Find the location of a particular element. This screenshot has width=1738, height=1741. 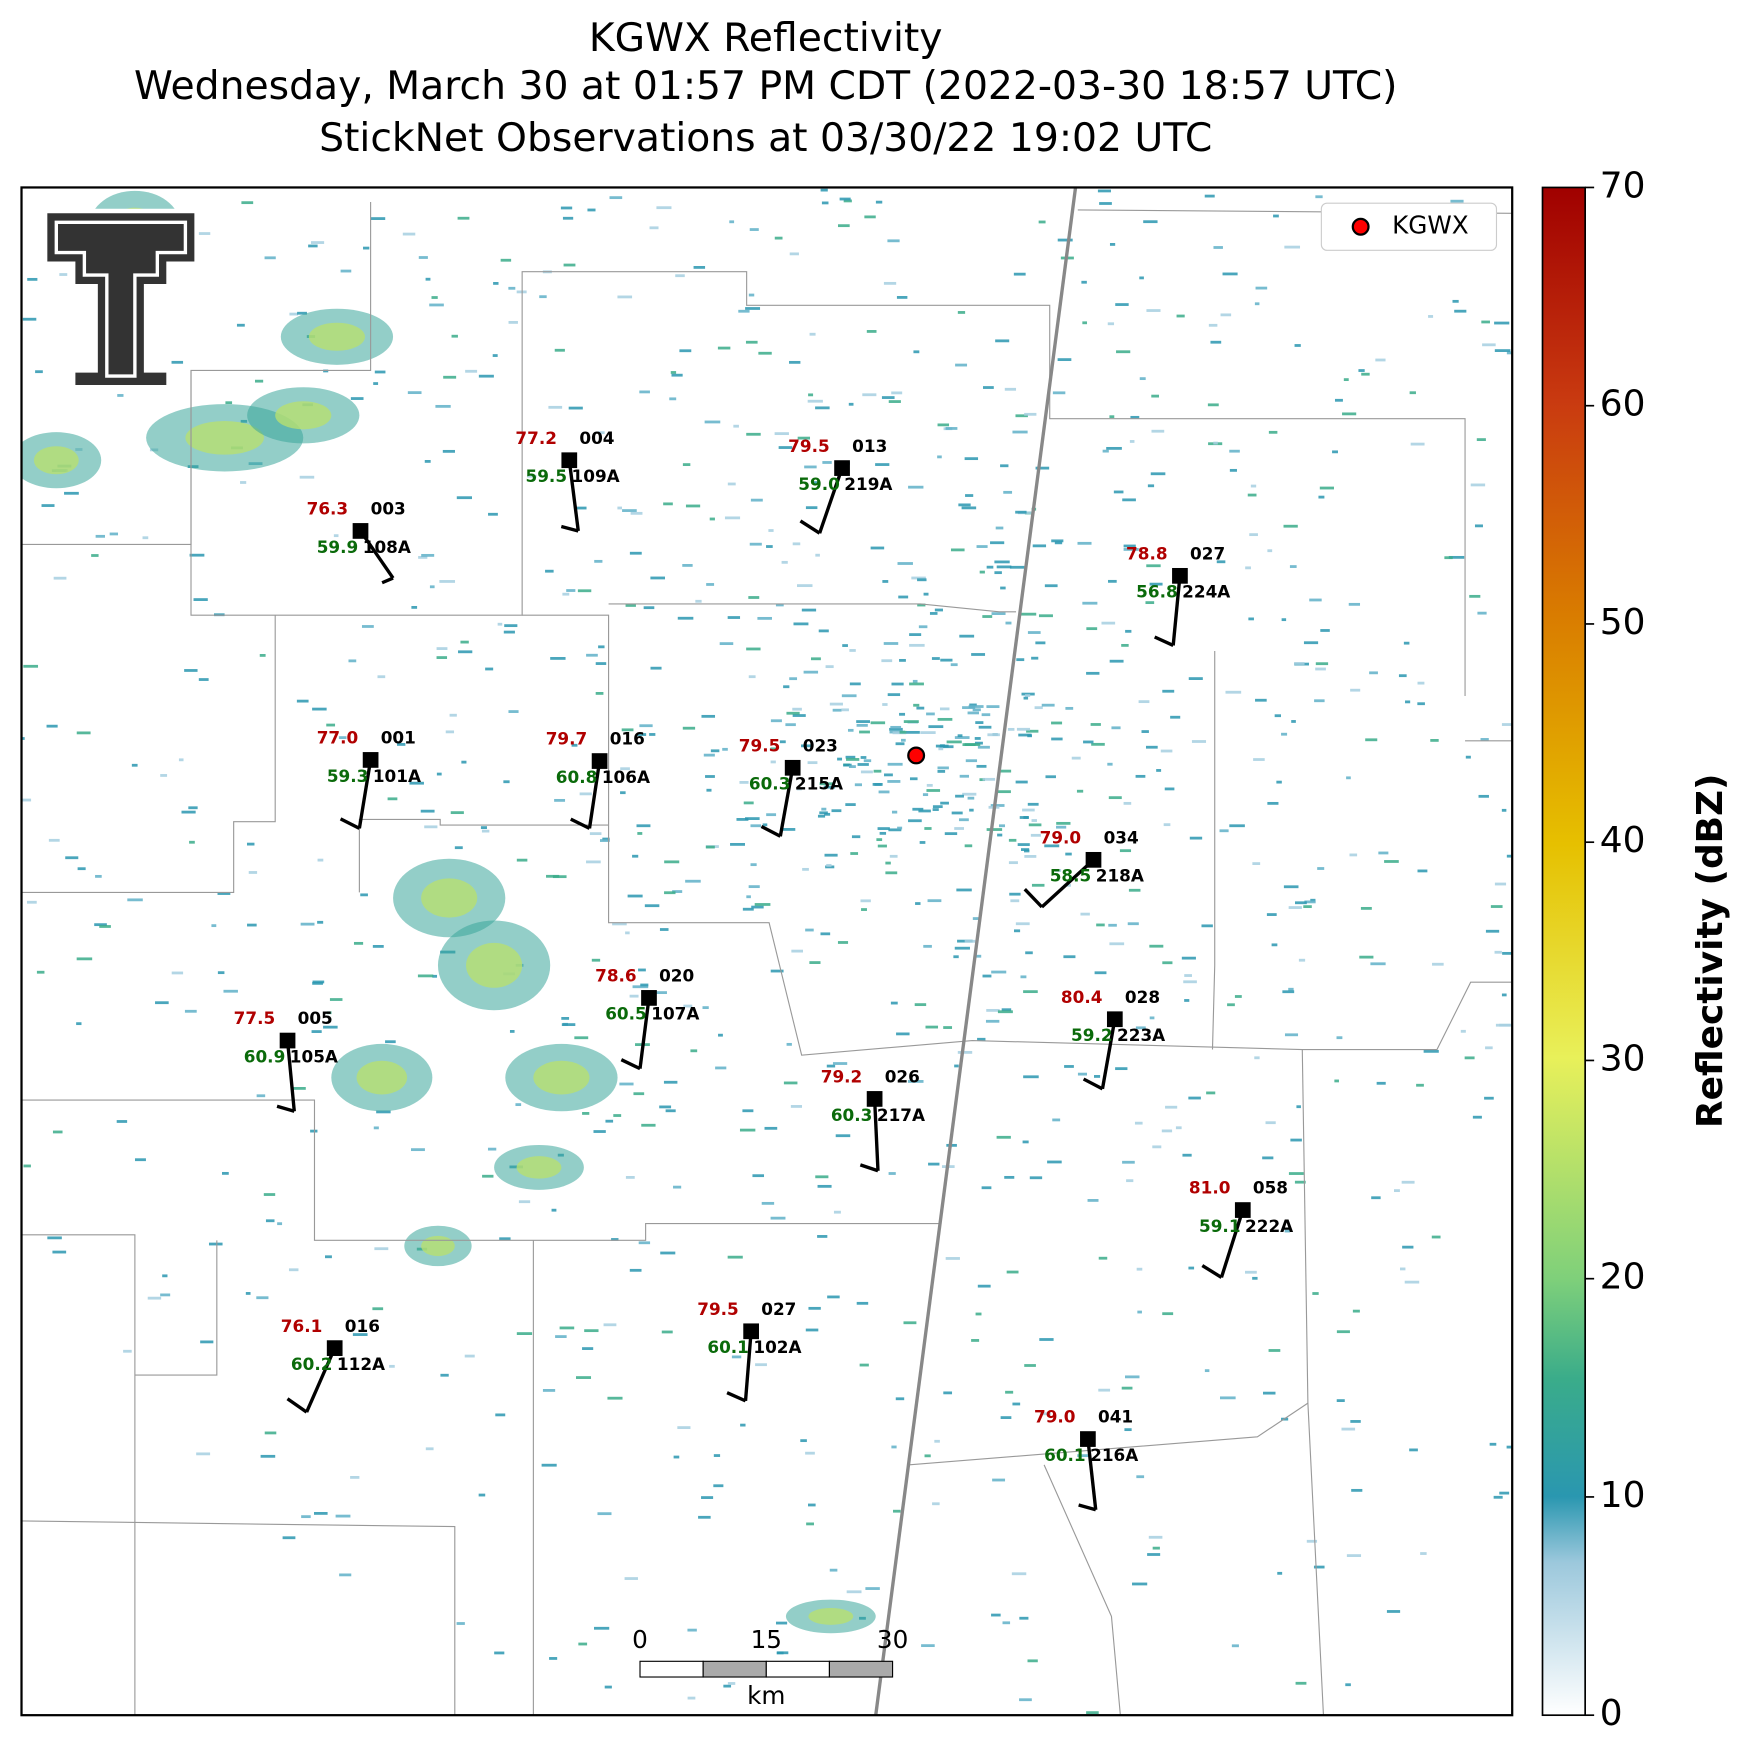

station-name: 107A is located at coordinates (675, 1014).